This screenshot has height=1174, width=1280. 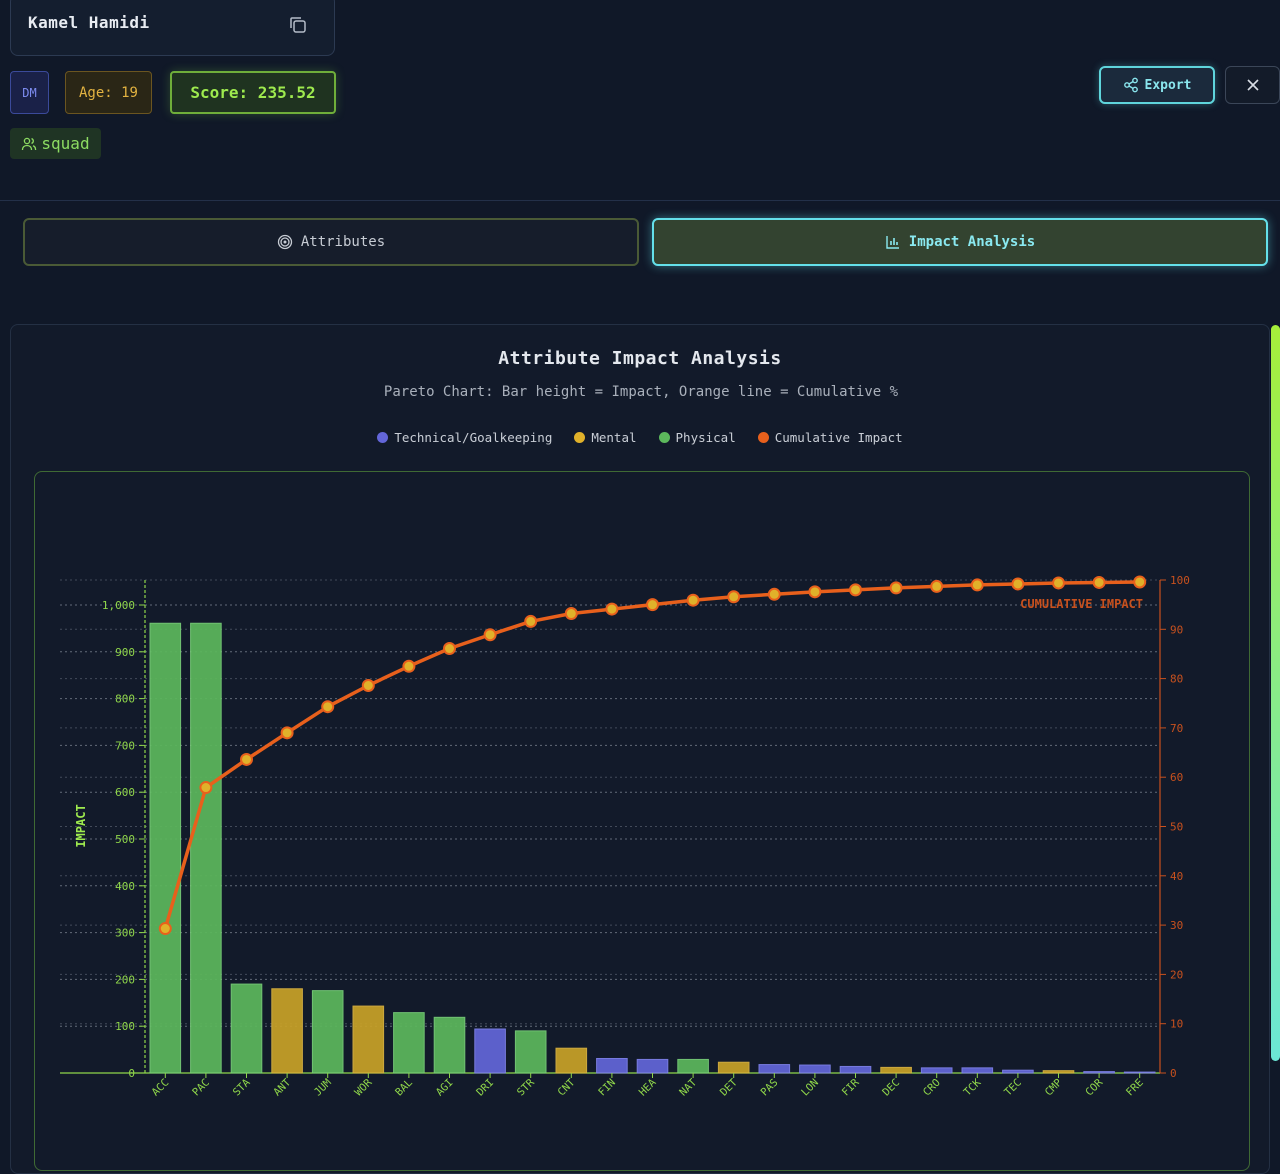 I want to click on score-badge: Score: 235.52, so click(x=253, y=92).